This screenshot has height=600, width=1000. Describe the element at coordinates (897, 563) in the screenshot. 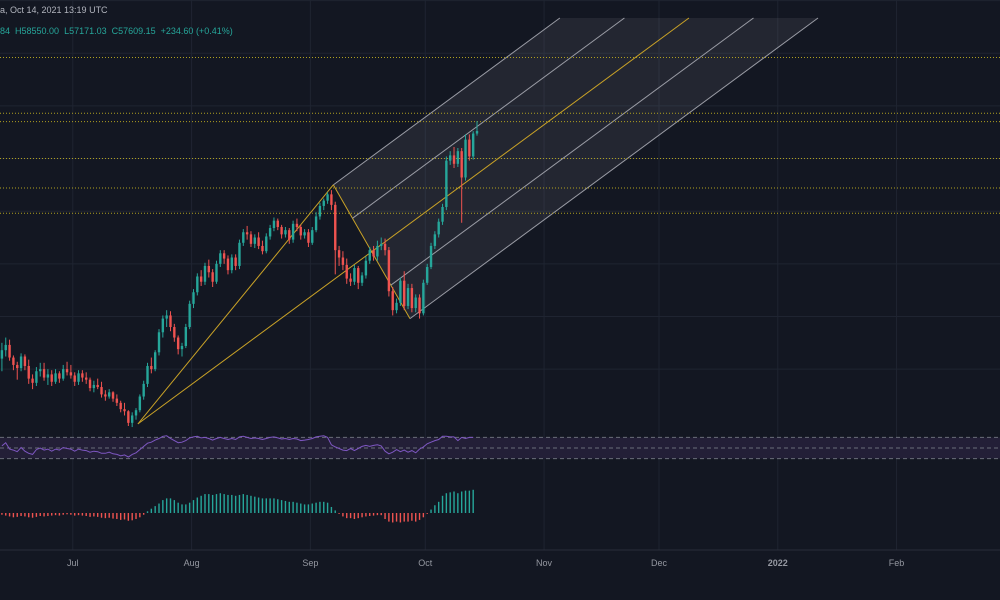

I see `x-tick-label-7: Feb` at that location.